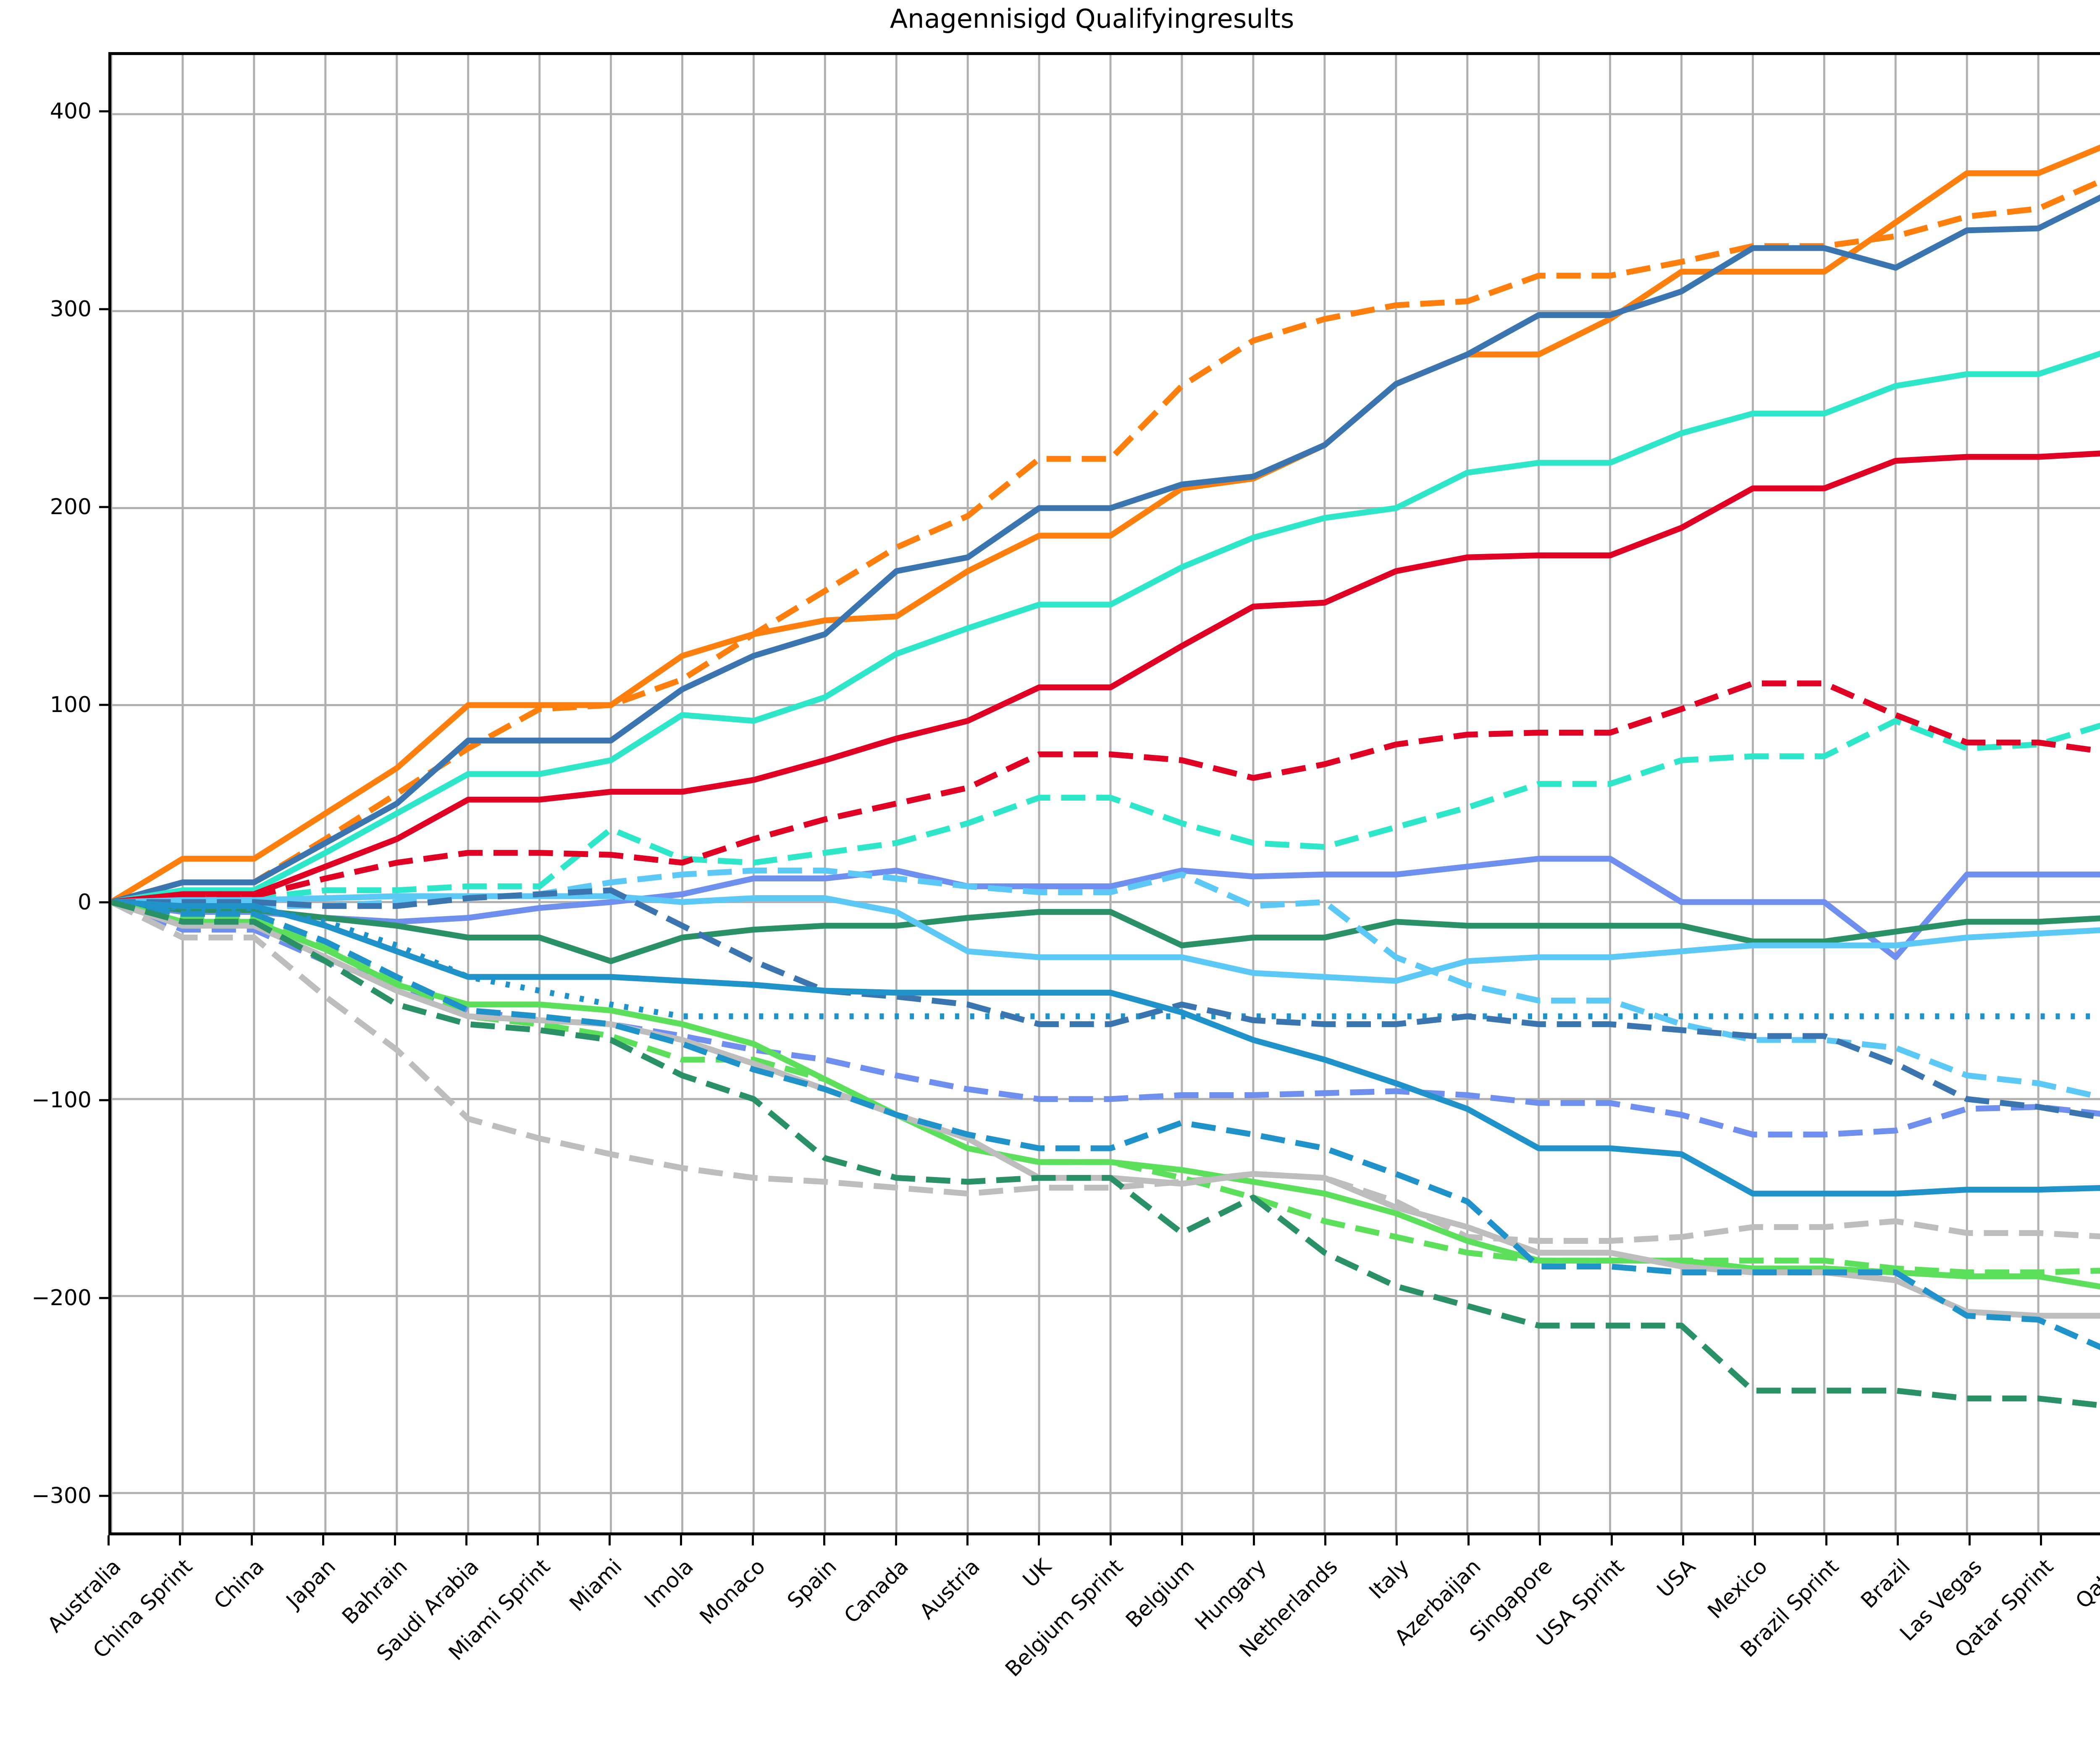 This screenshot has height=1737, width=2100. I want to click on y-tick-label: 300, so click(71, 309).